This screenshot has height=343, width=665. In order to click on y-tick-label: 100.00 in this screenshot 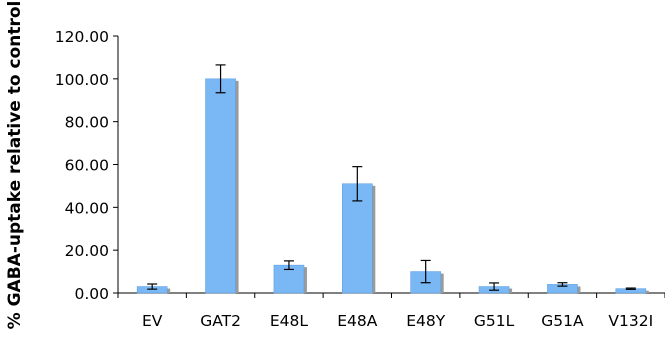, I will do `click(82, 80)`.